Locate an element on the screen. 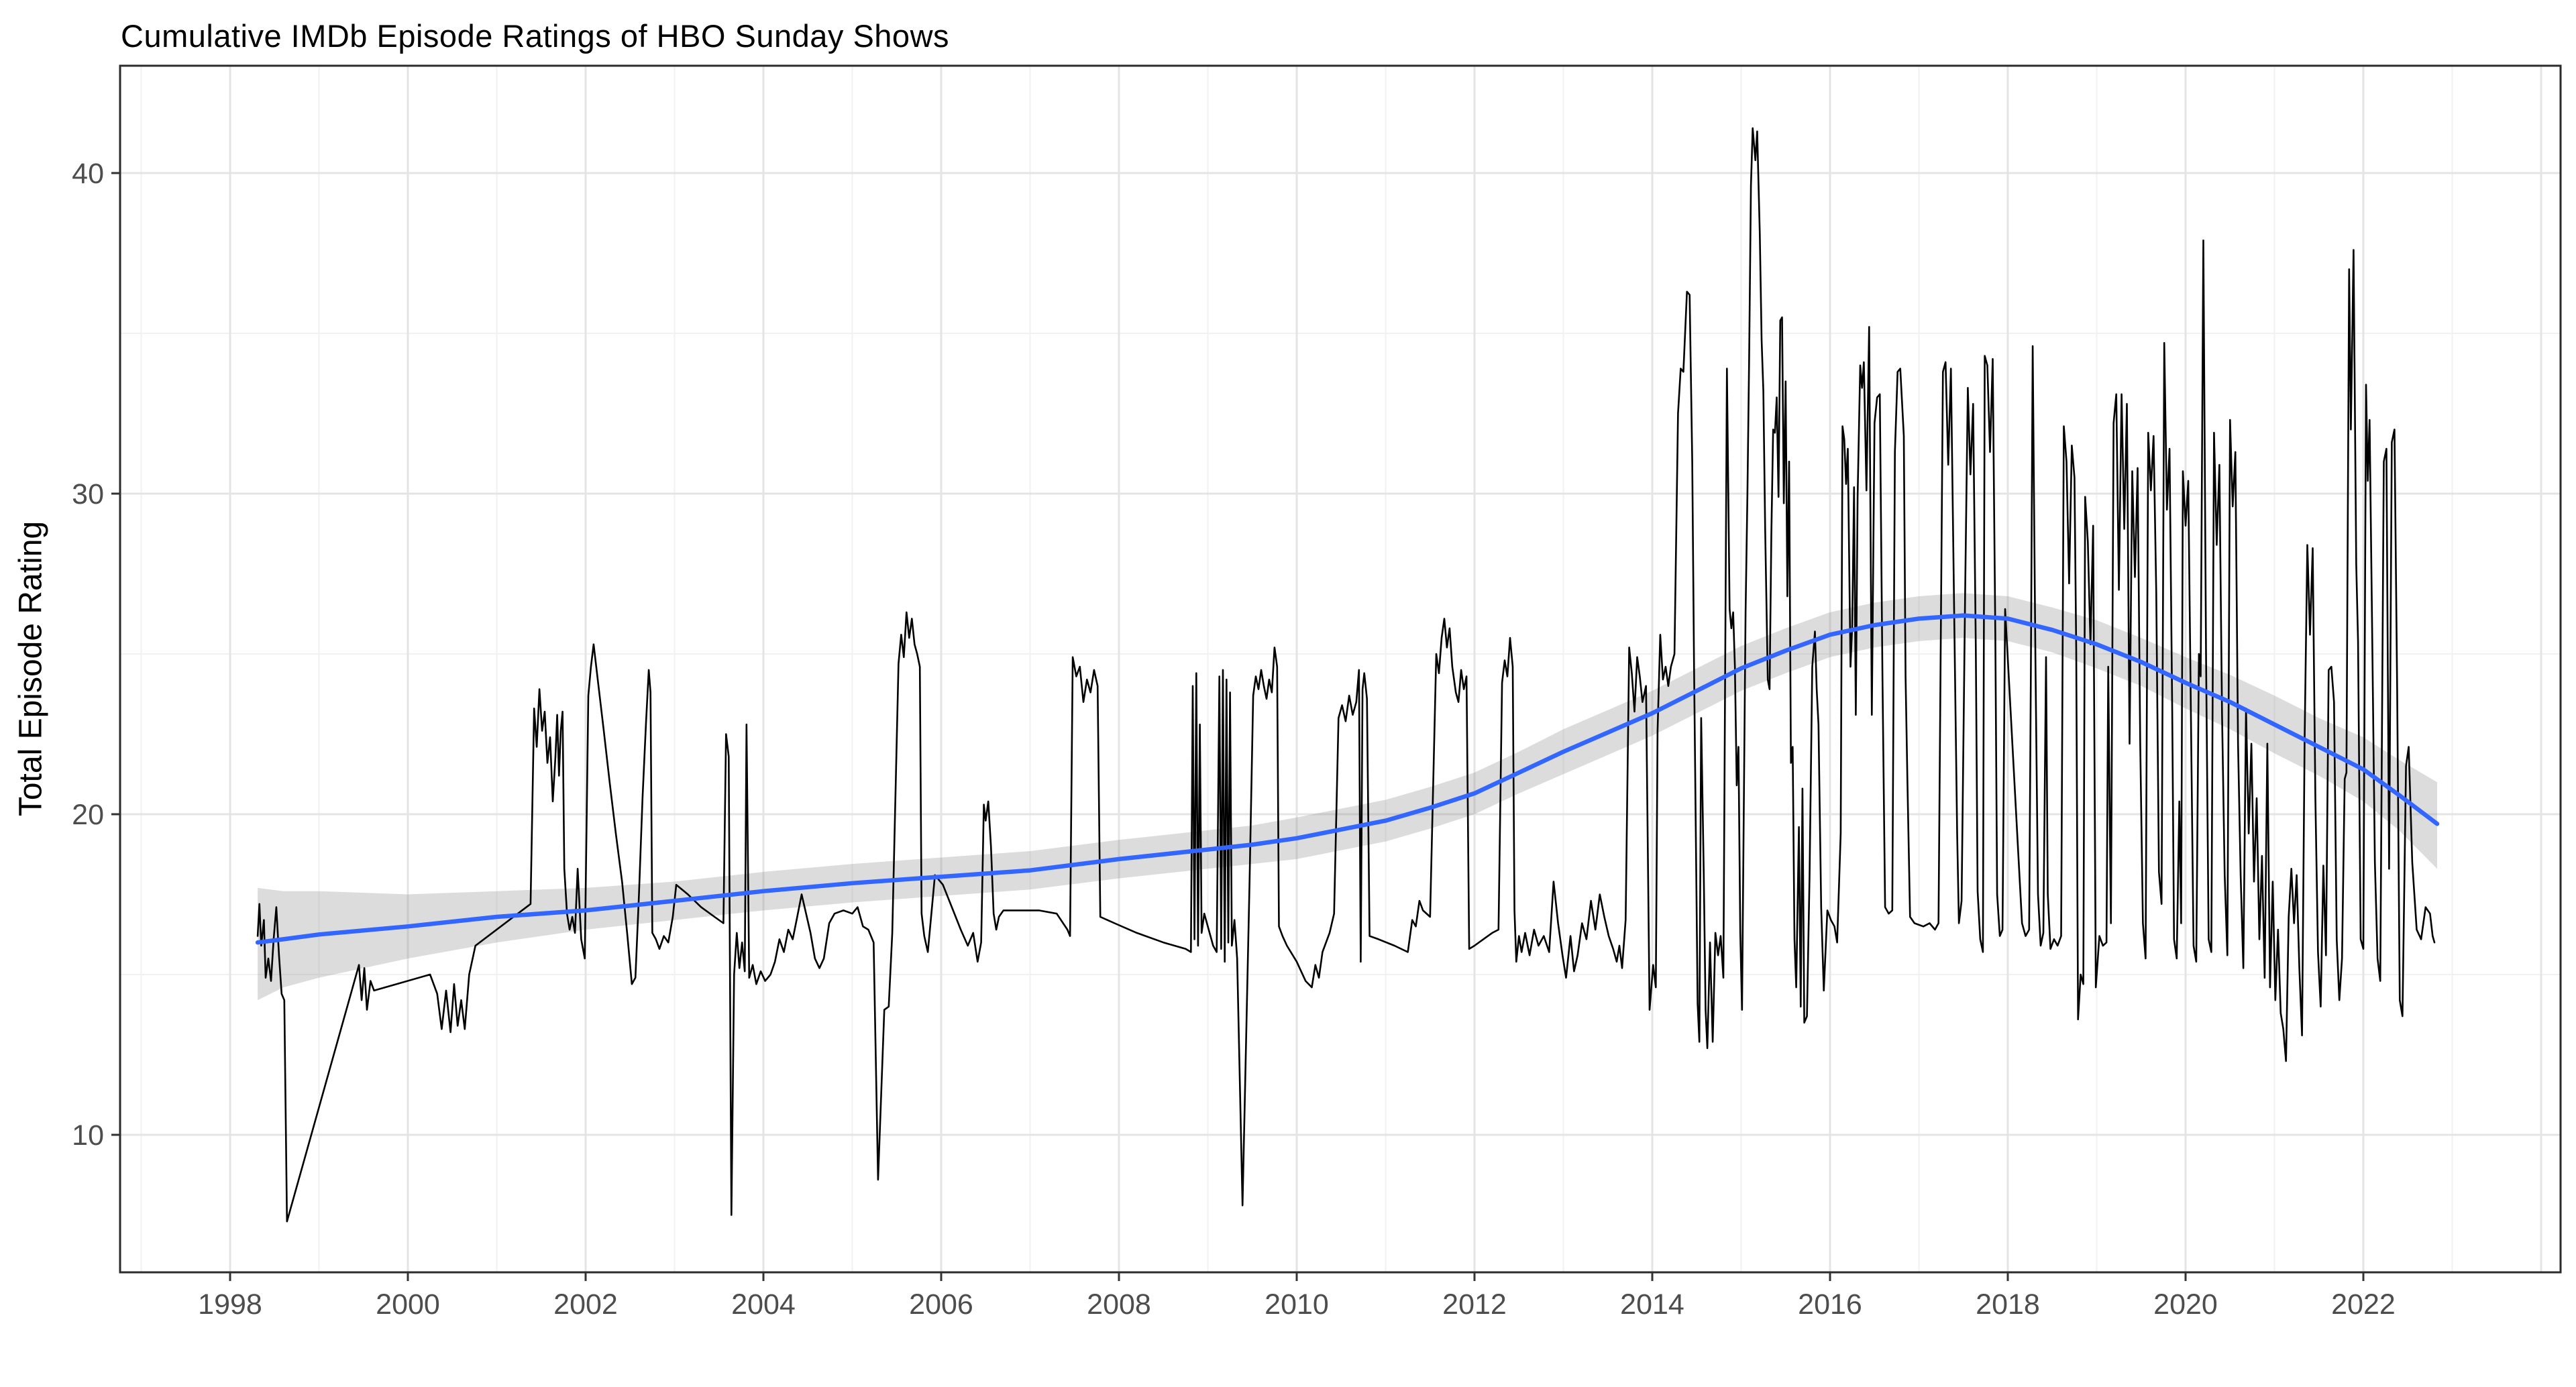 The width and height of the screenshot is (2576, 1387). x-tick-label: 2022 is located at coordinates (2363, 1304).